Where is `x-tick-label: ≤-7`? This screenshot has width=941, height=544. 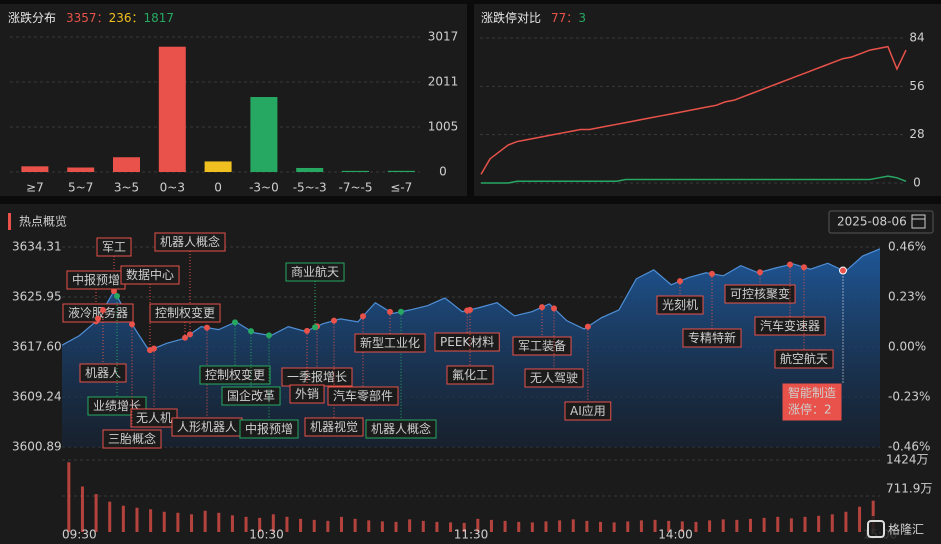 x-tick-label: ≤-7 is located at coordinates (401, 188).